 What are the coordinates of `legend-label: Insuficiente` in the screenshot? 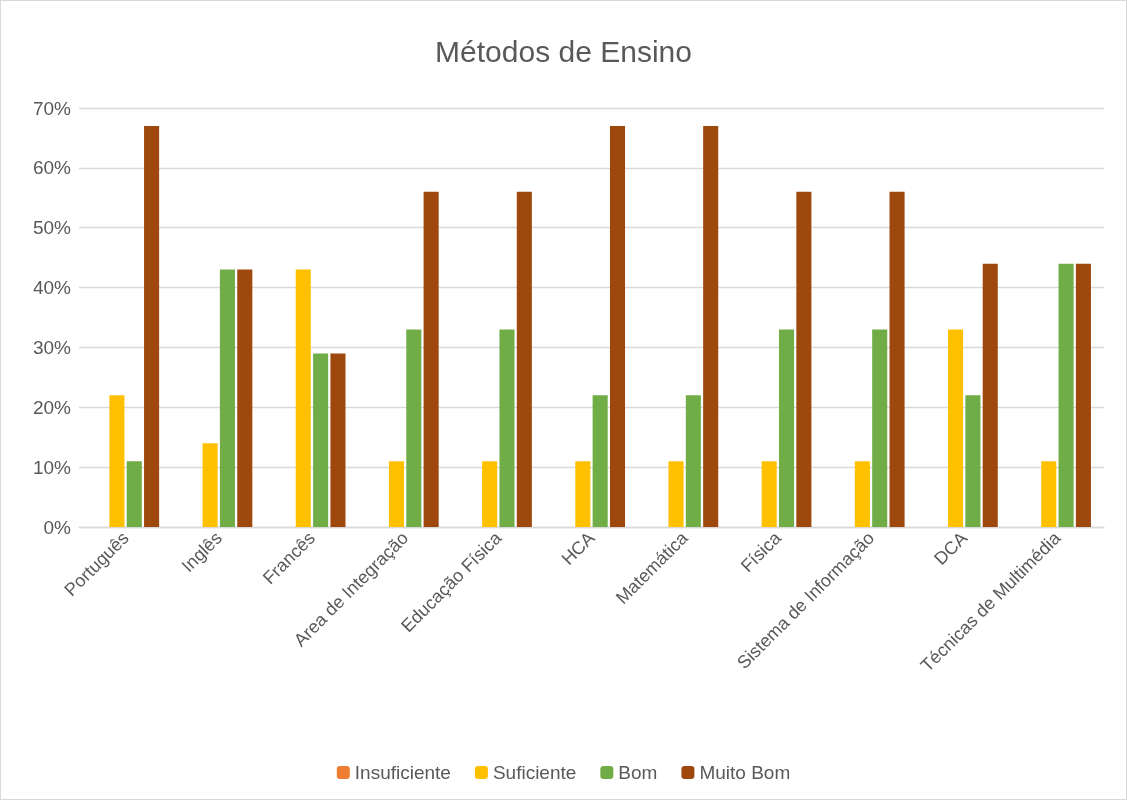 It's located at (402, 772).